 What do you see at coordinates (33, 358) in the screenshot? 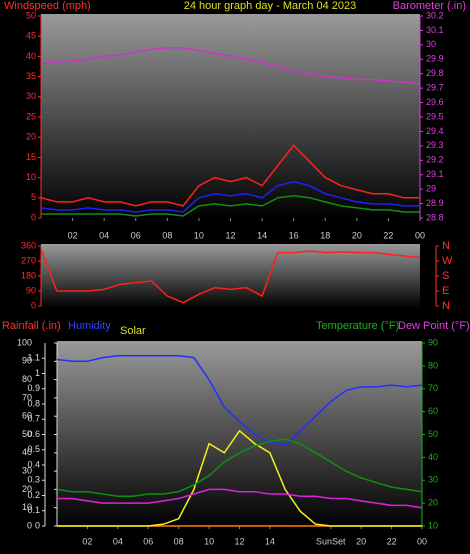
I see `y-tick-label: 1.1` at bounding box center [33, 358].